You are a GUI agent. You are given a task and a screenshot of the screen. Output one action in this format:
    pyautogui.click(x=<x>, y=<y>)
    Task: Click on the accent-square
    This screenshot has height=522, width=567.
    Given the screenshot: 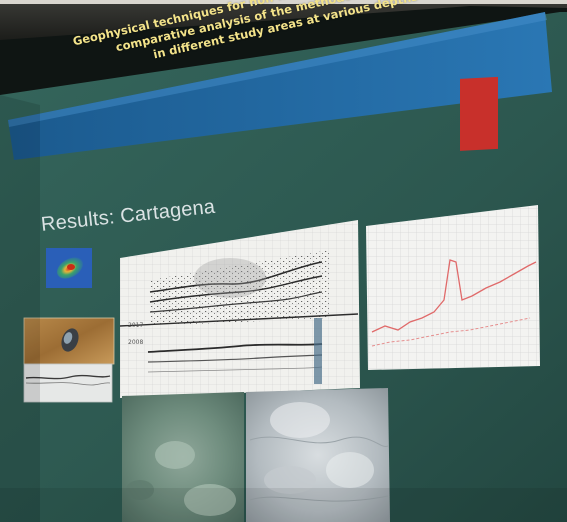 What is the action you would take?
    pyautogui.click(x=479, y=113)
    